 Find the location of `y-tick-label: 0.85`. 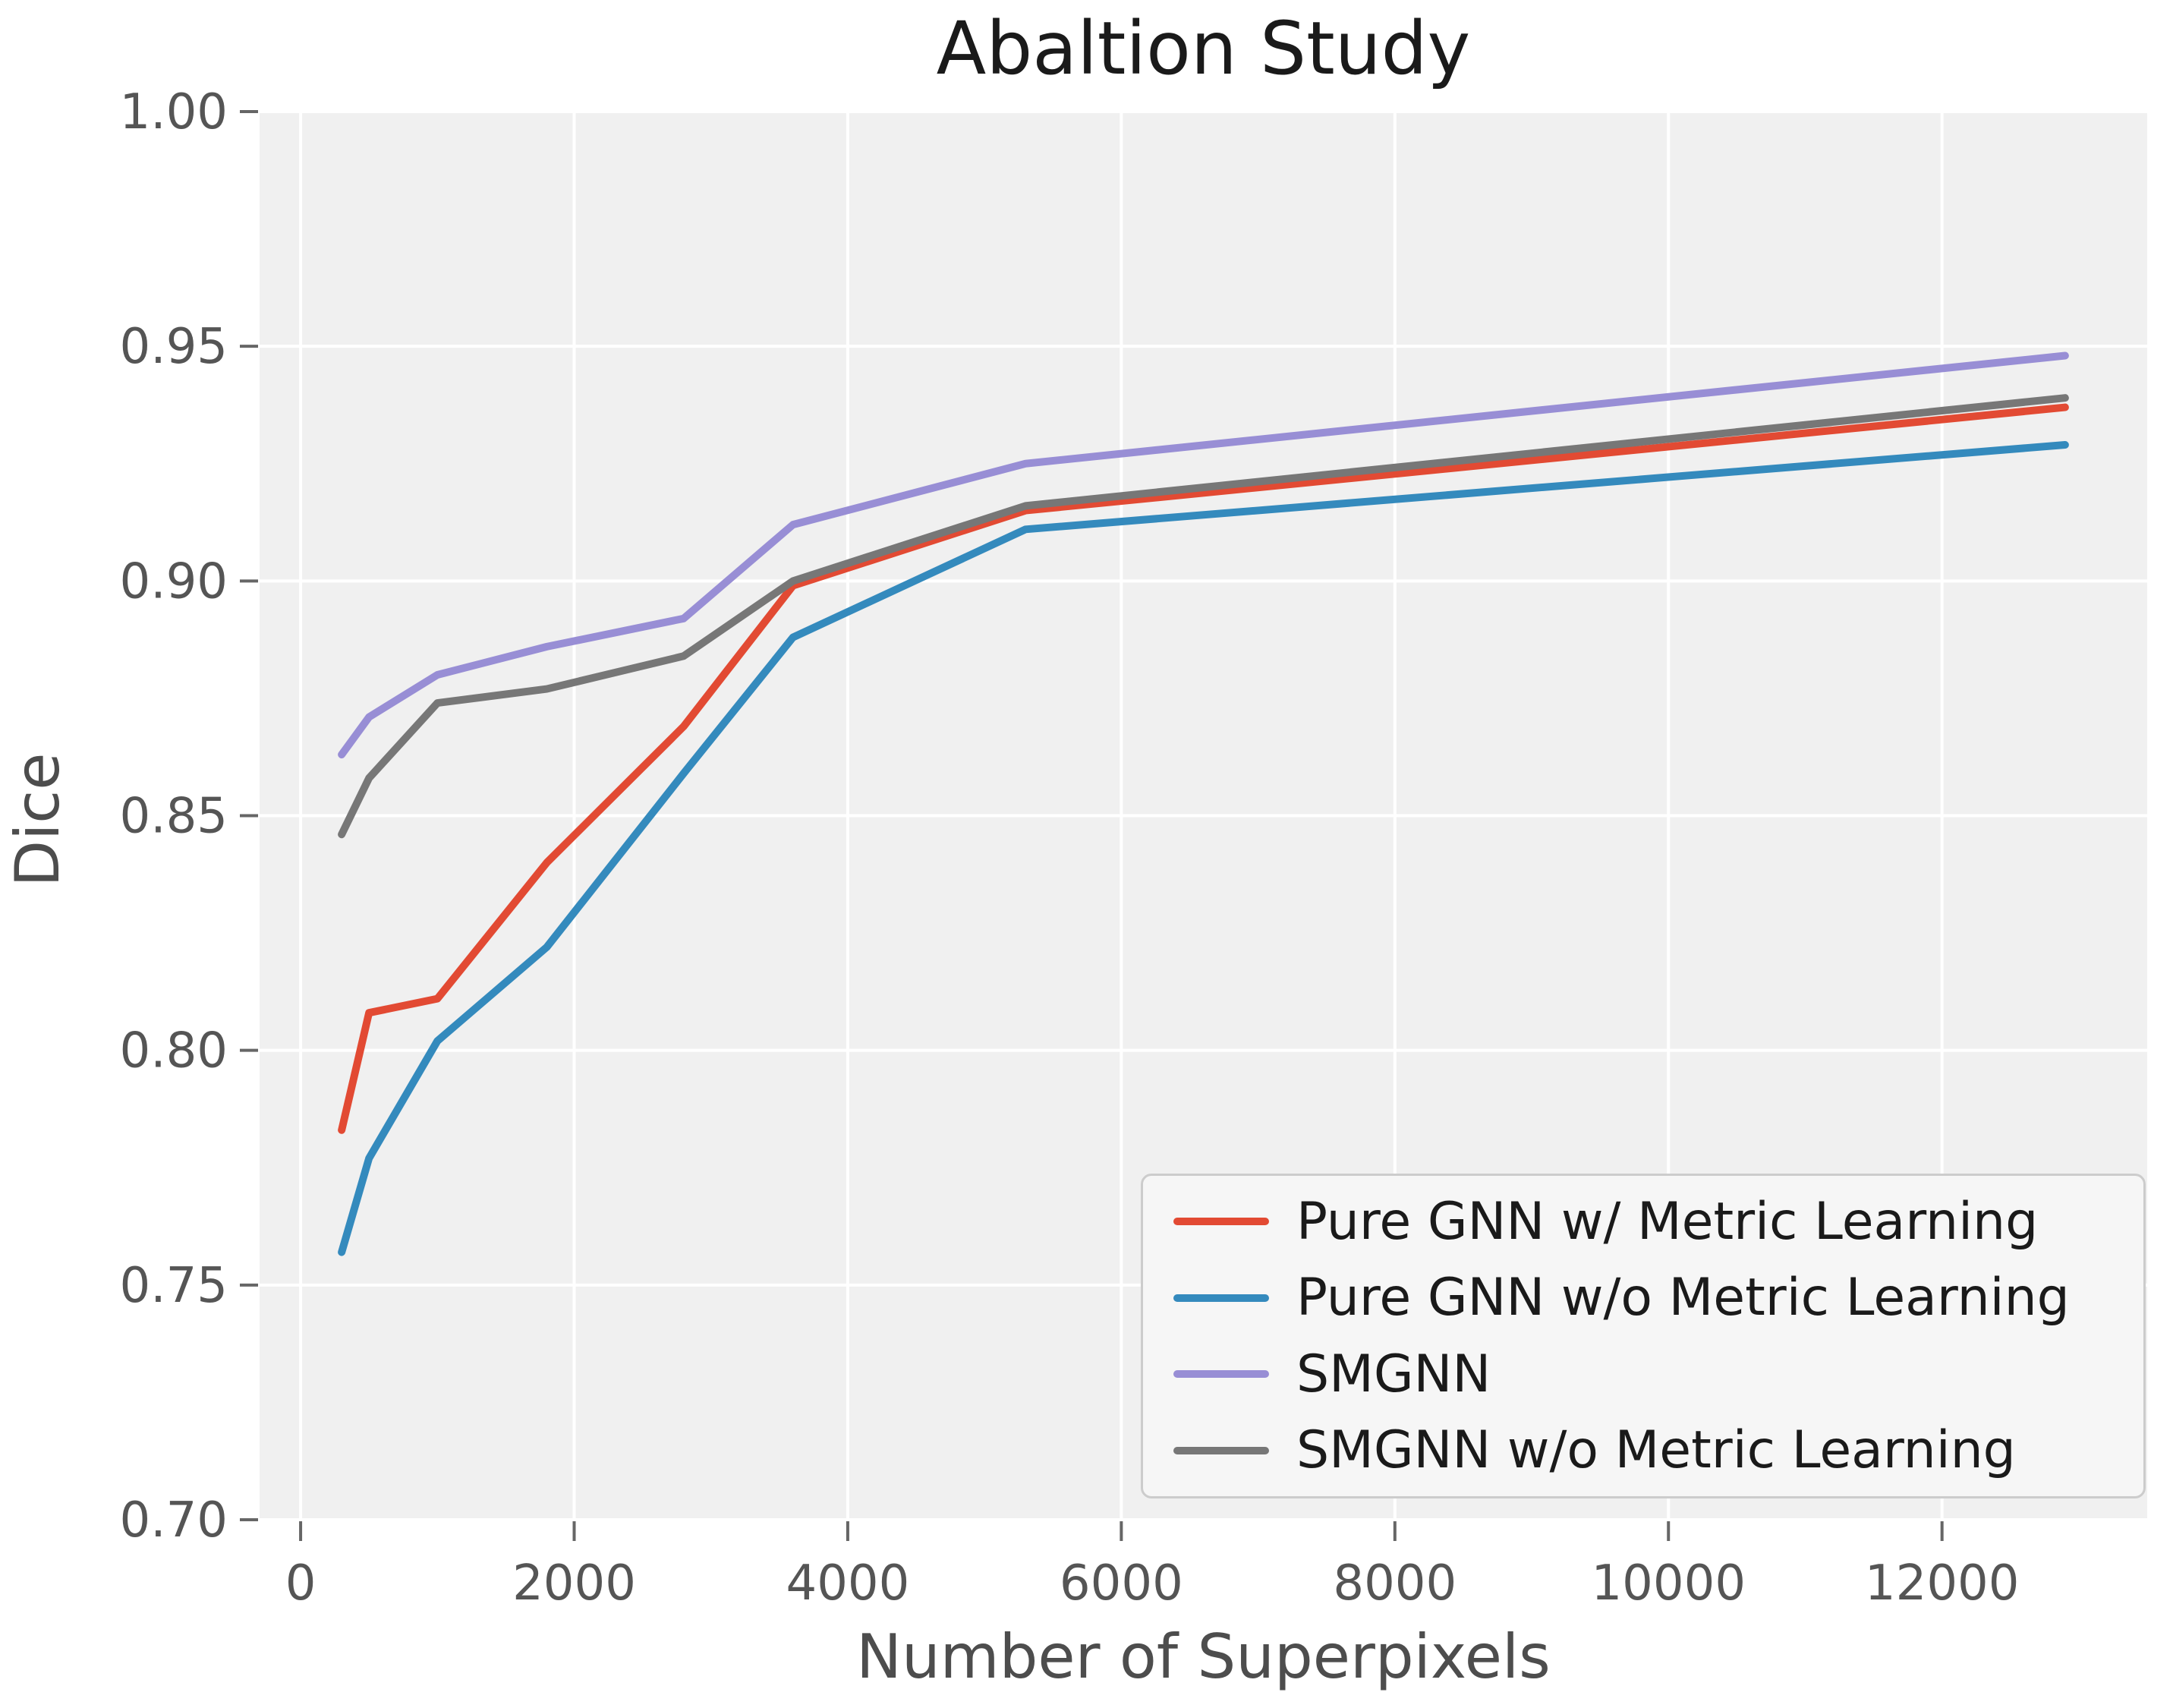

y-tick-label: 0.85 is located at coordinates (174, 817).